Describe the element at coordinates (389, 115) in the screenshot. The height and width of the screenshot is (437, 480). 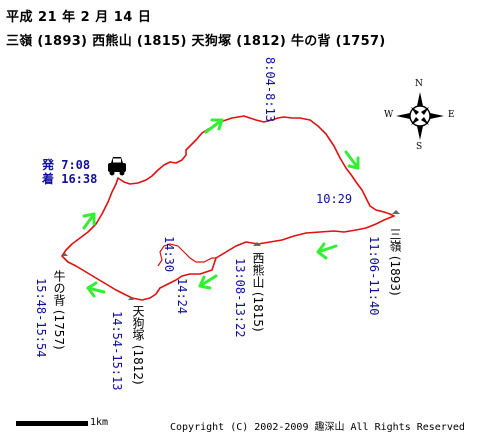
I see `compass-w-label: W` at that location.